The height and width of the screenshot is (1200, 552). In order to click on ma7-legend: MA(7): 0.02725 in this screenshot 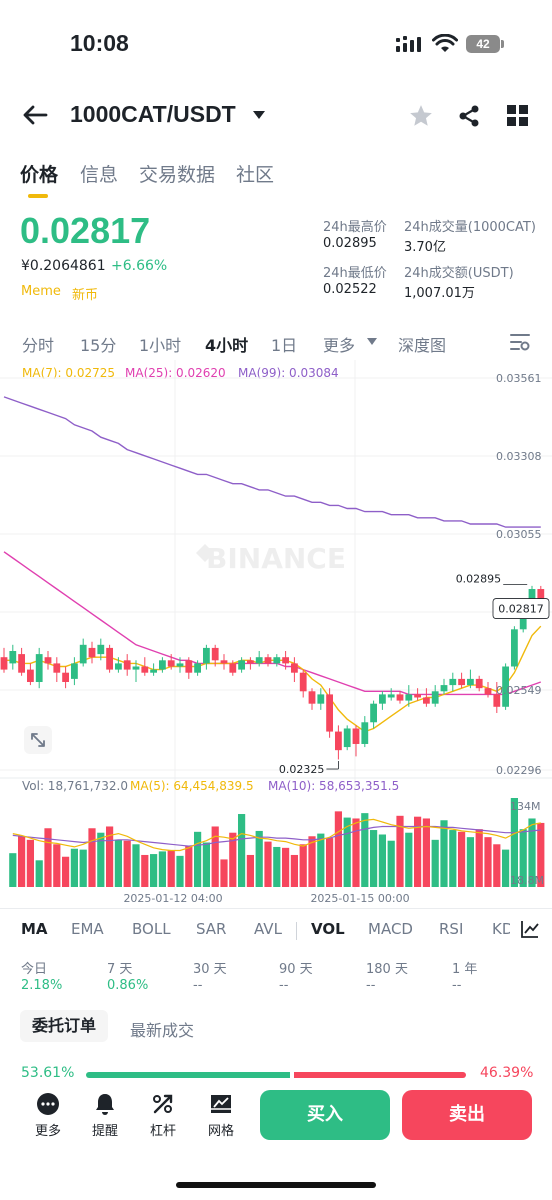, I will do `click(69, 373)`.